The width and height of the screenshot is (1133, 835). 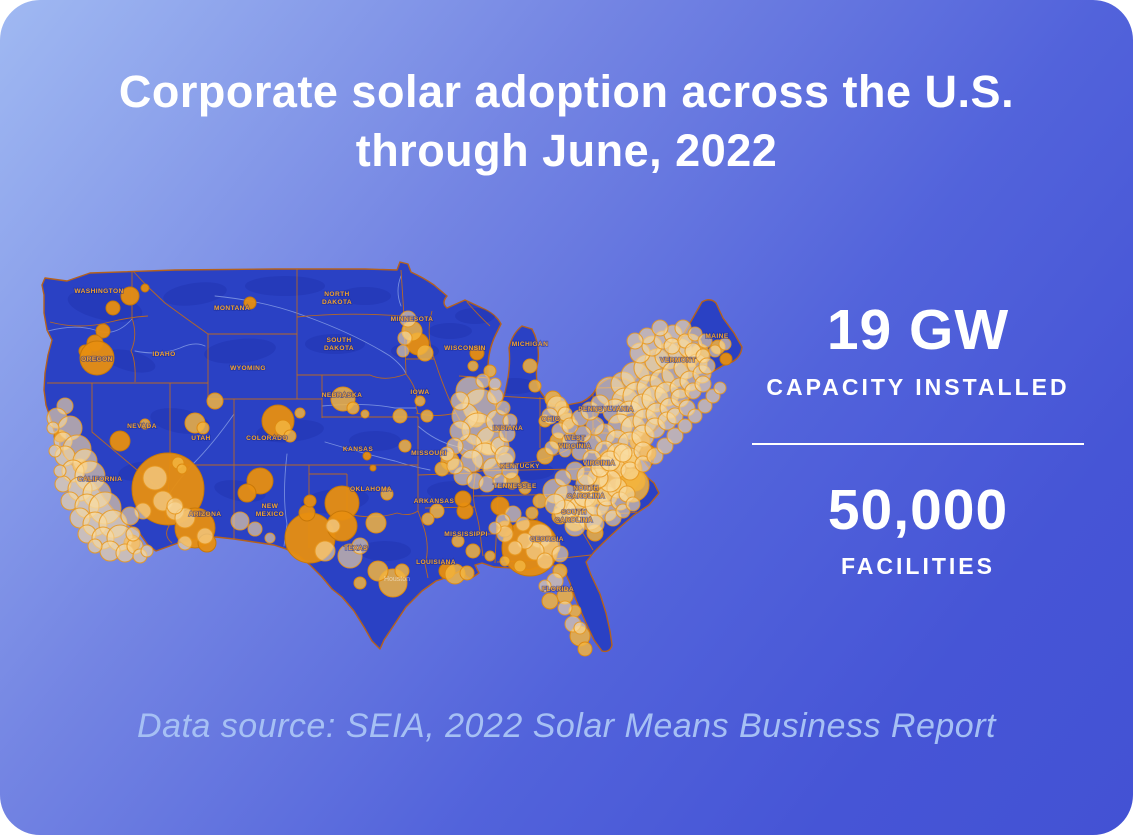 I want to click on state-label: GEORGIA, so click(x=547, y=539).